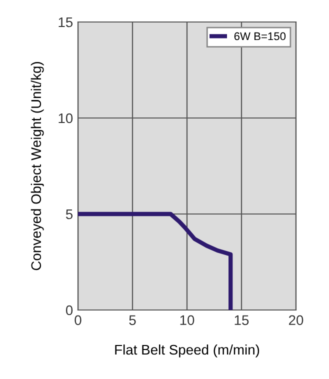  Describe the element at coordinates (65, 118) in the screenshot. I see `y-tick-label: 10` at that location.